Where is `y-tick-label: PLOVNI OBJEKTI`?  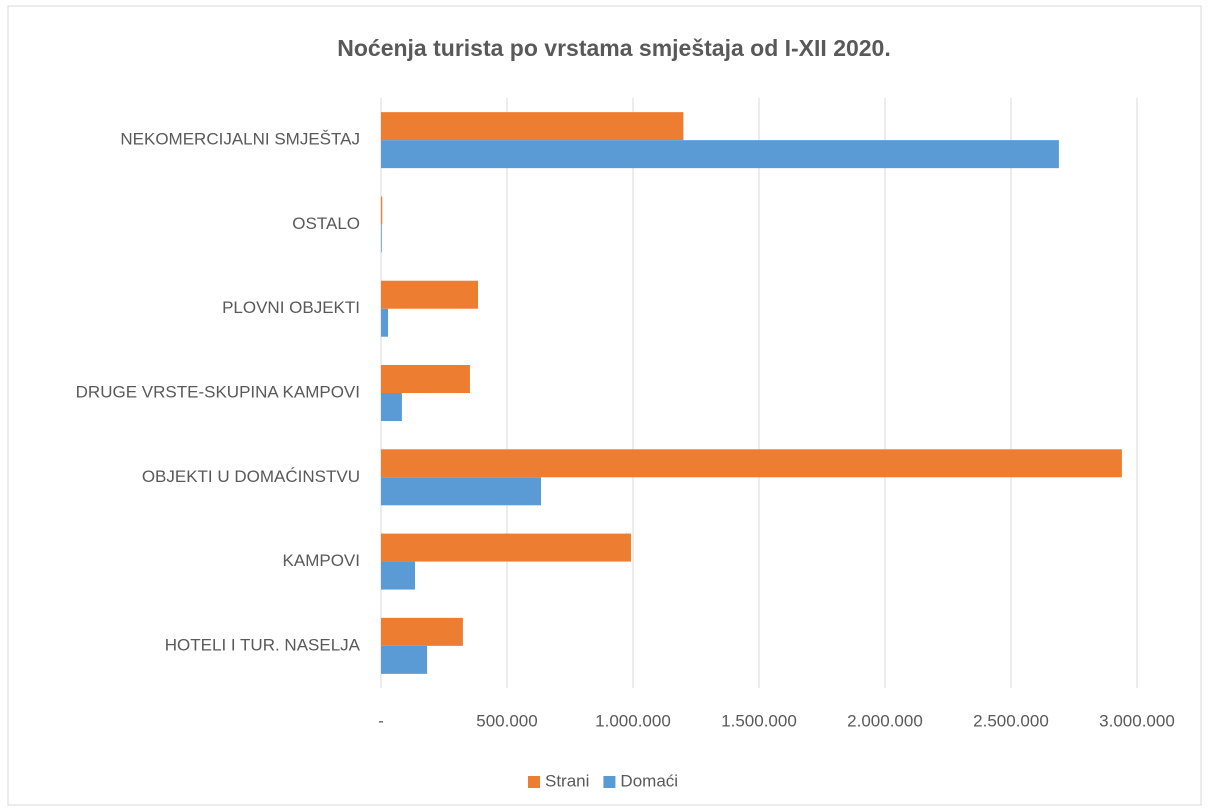
y-tick-label: PLOVNI OBJEKTI is located at coordinates (291, 307).